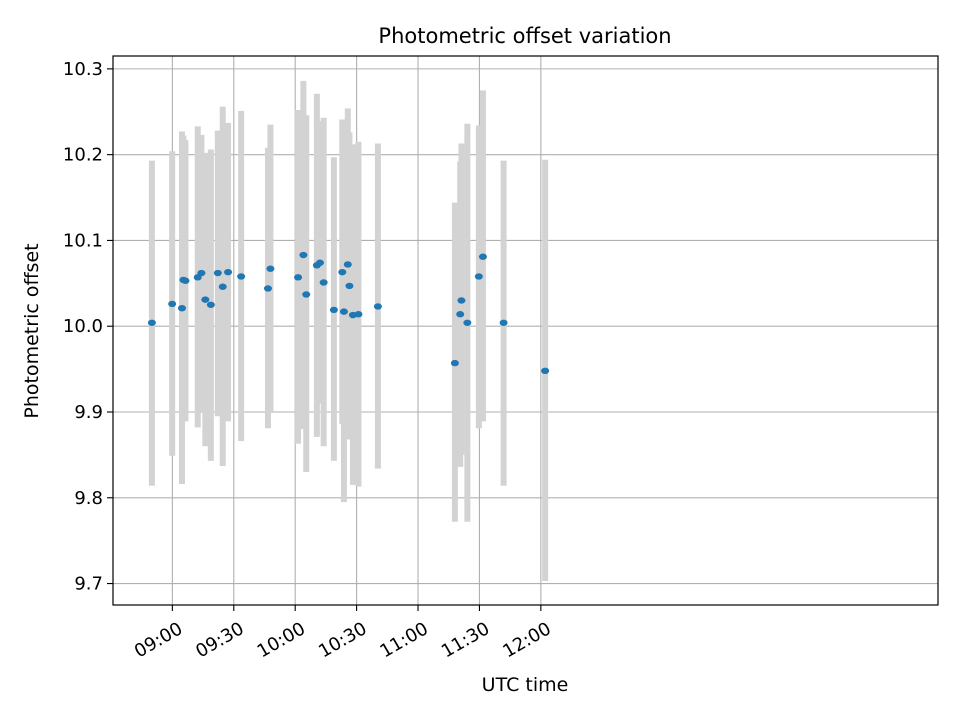 The image size is (960, 720). What do you see at coordinates (88, 584) in the screenshot?
I see `y-tick-label: 9.7` at bounding box center [88, 584].